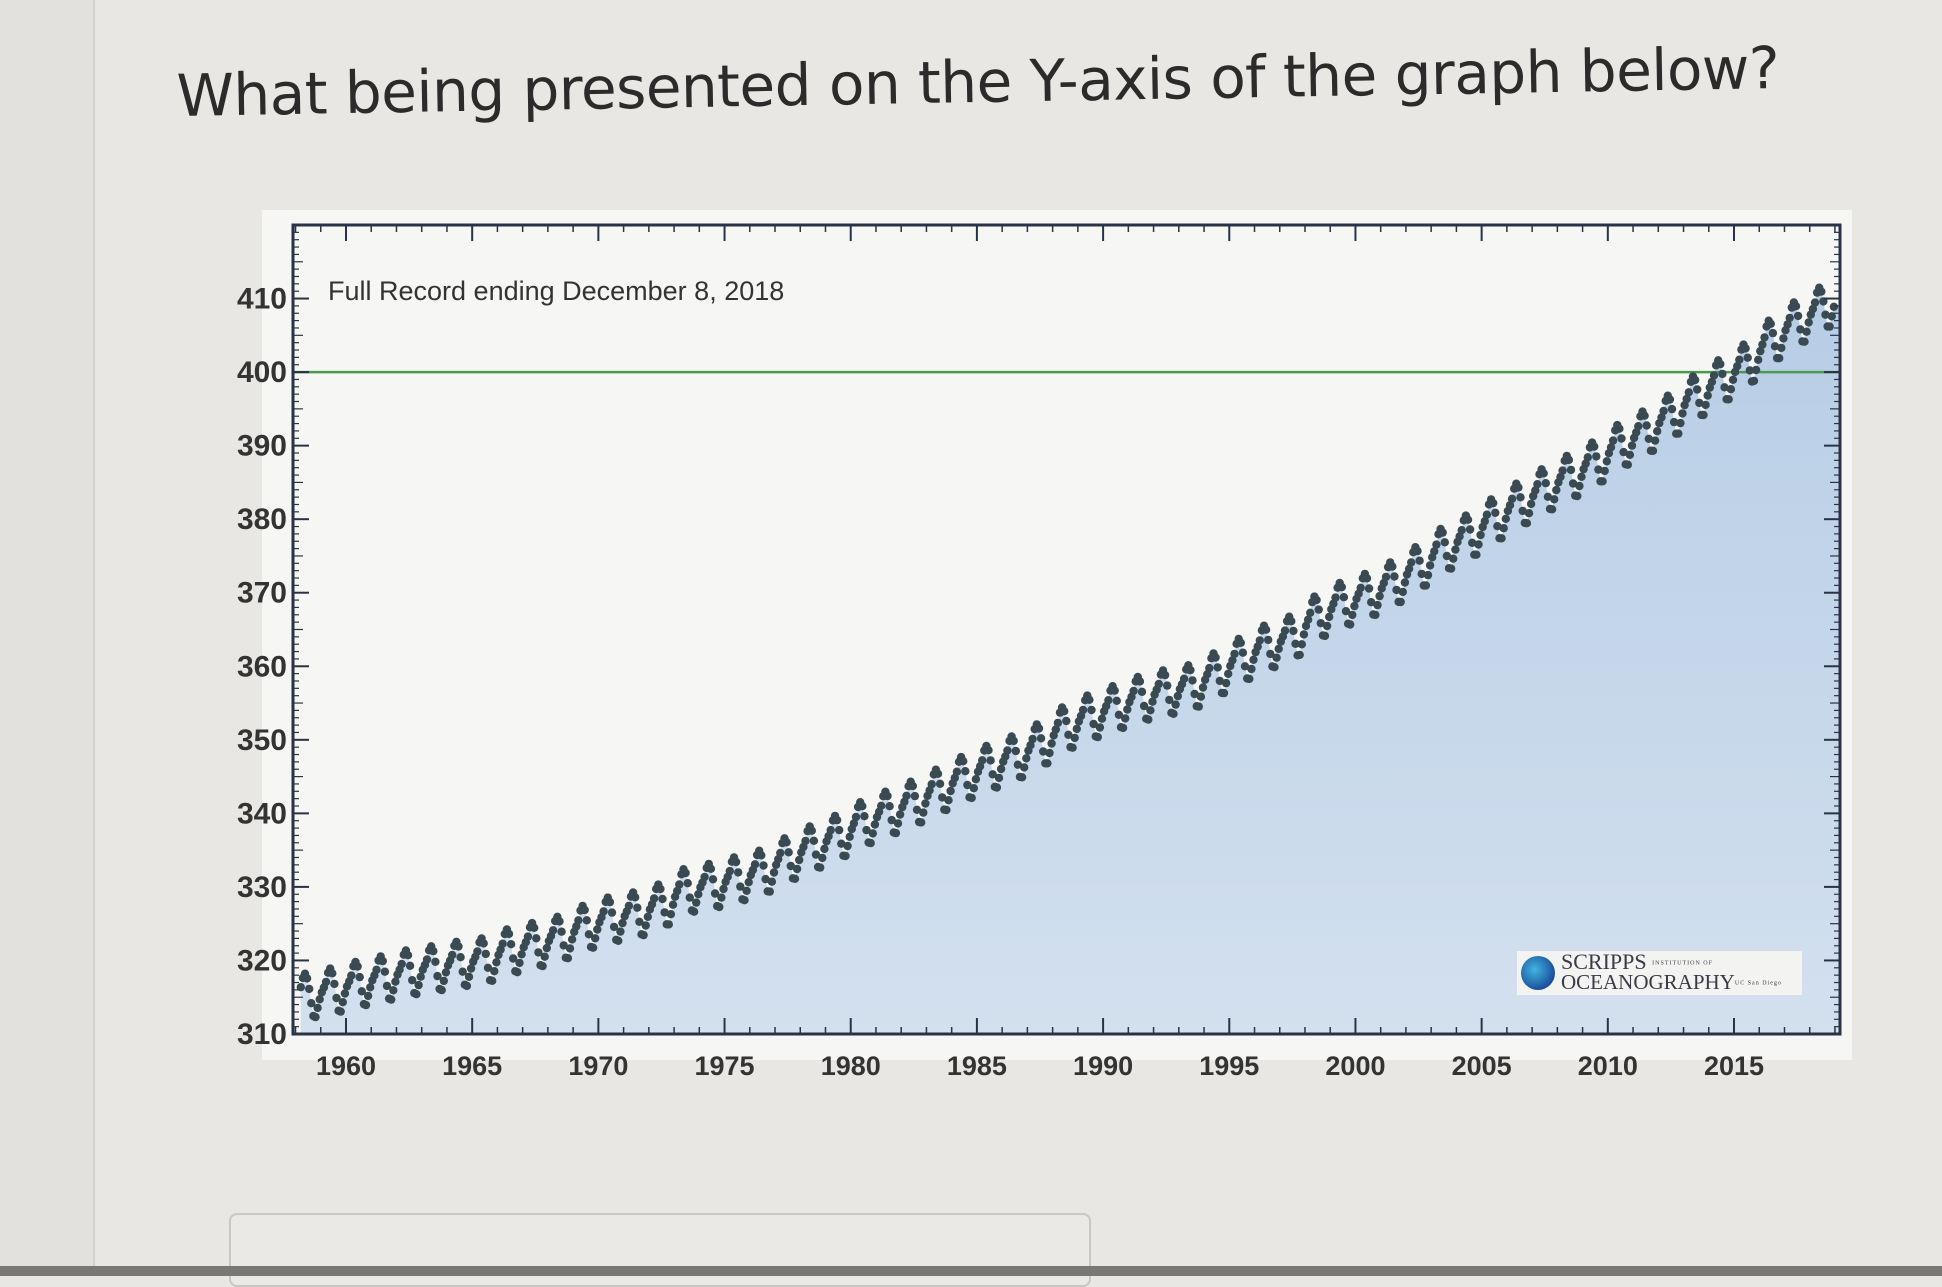 The height and width of the screenshot is (1287, 1942). Describe the element at coordinates (1604, 961) in the screenshot. I see `logo-line1: SCRIPPS` at that location.